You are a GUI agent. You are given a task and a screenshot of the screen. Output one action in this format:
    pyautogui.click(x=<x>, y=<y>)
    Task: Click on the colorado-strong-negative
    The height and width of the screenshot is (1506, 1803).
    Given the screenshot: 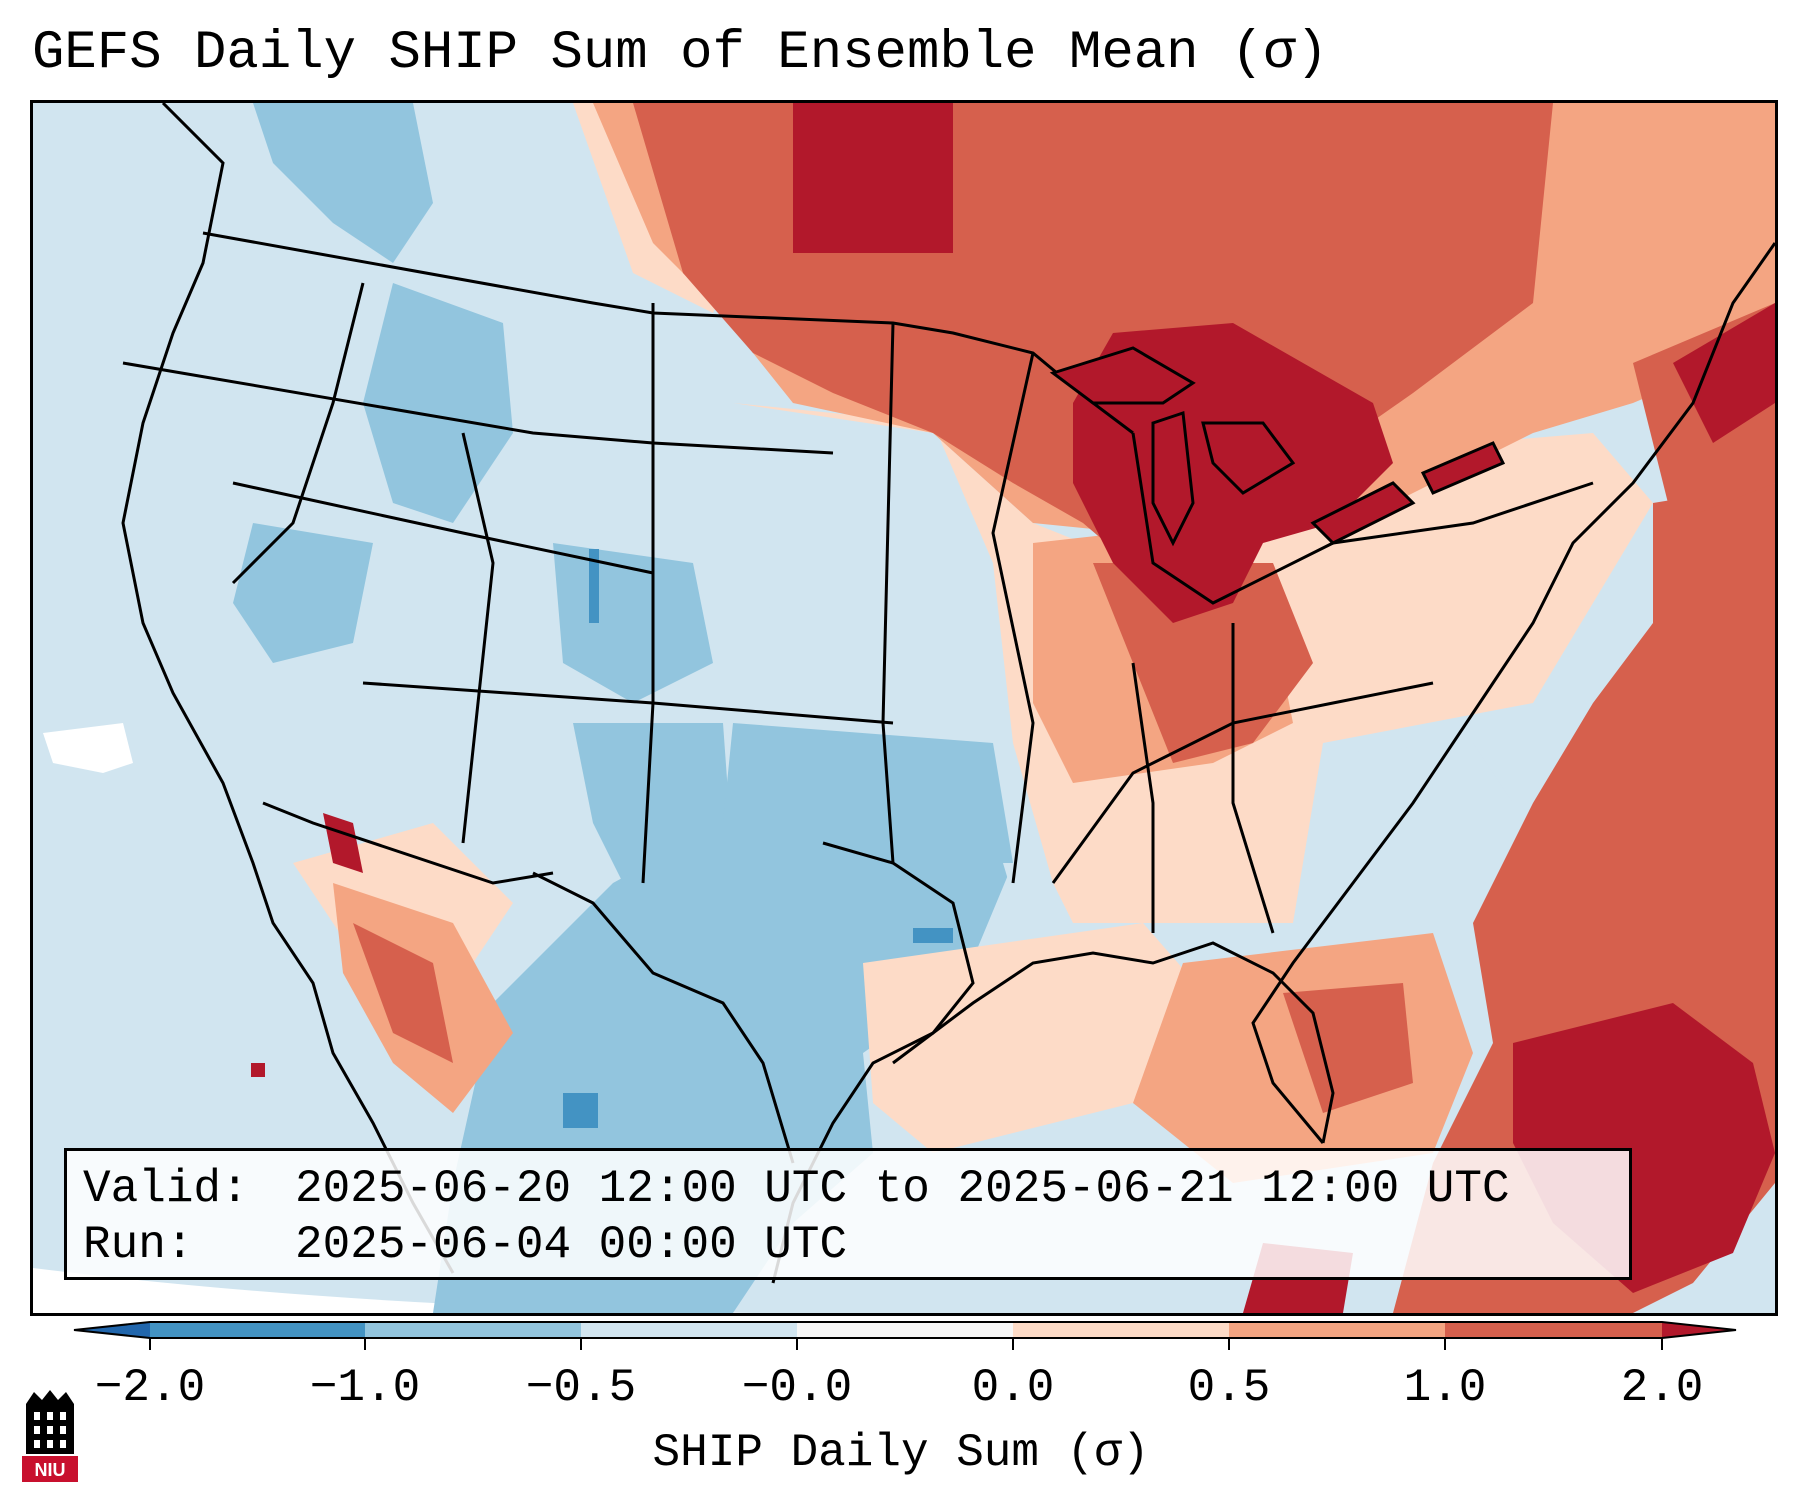 What is the action you would take?
    pyautogui.click(x=594, y=586)
    